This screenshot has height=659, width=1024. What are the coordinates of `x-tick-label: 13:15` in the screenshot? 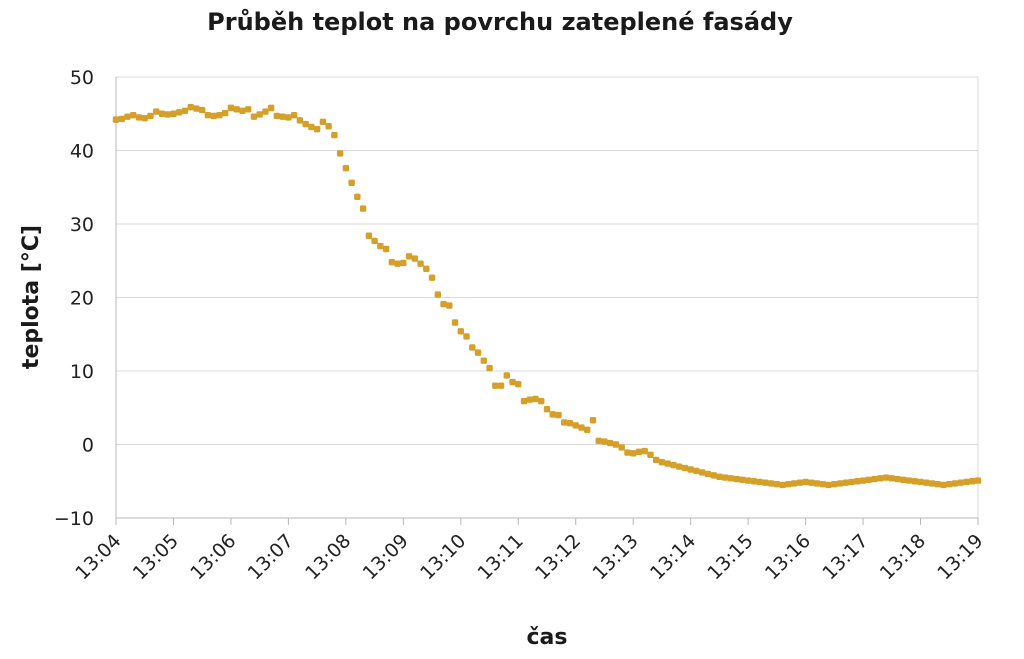 It's located at (730, 557).